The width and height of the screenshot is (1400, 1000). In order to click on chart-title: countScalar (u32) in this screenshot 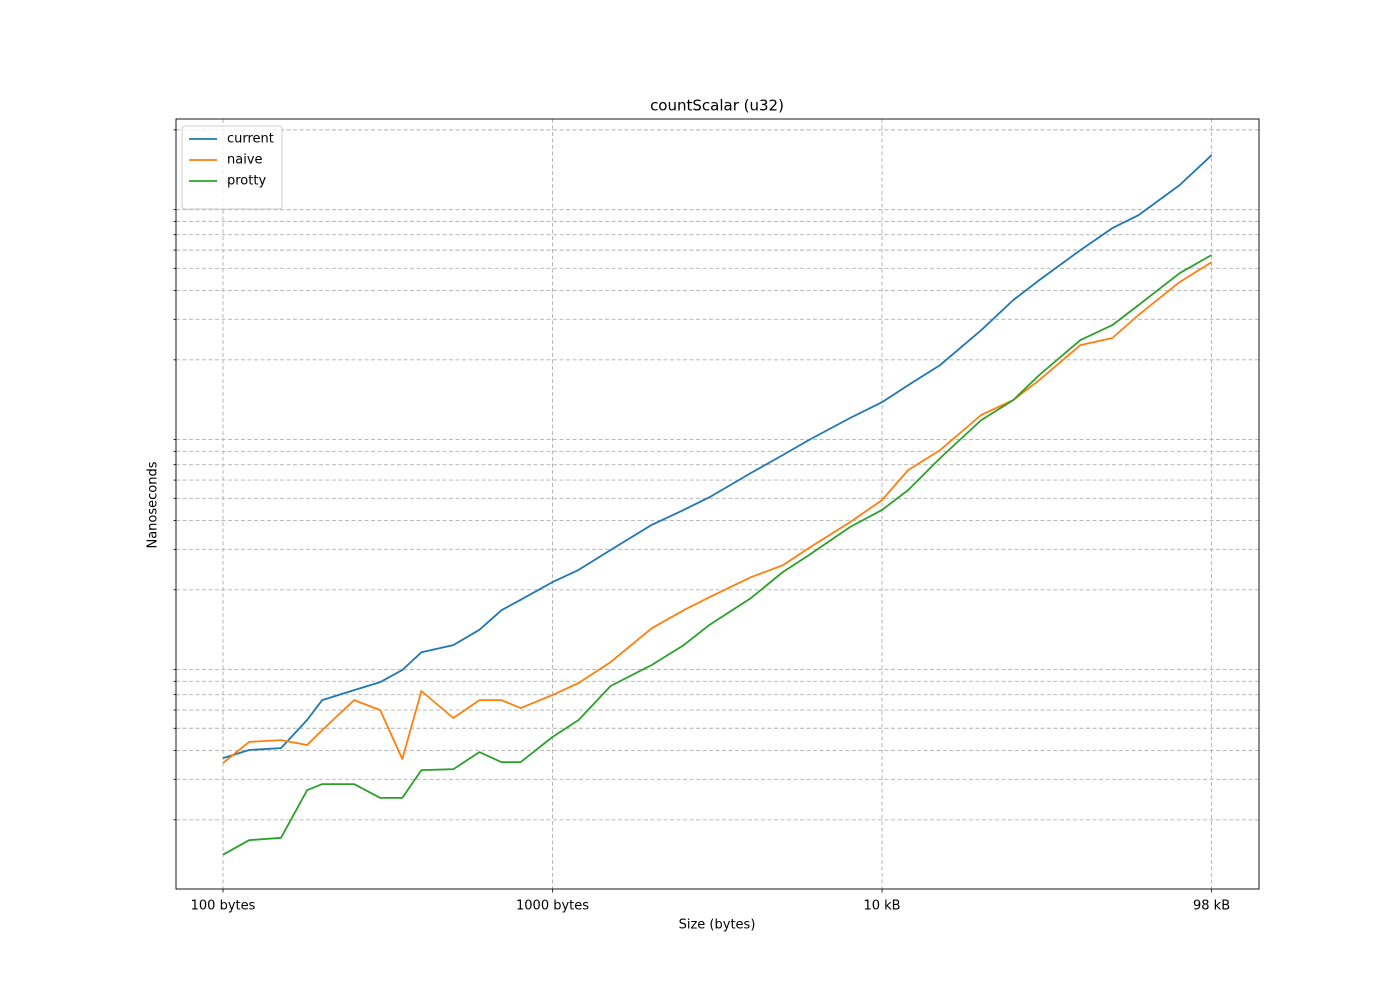, I will do `click(717, 106)`.